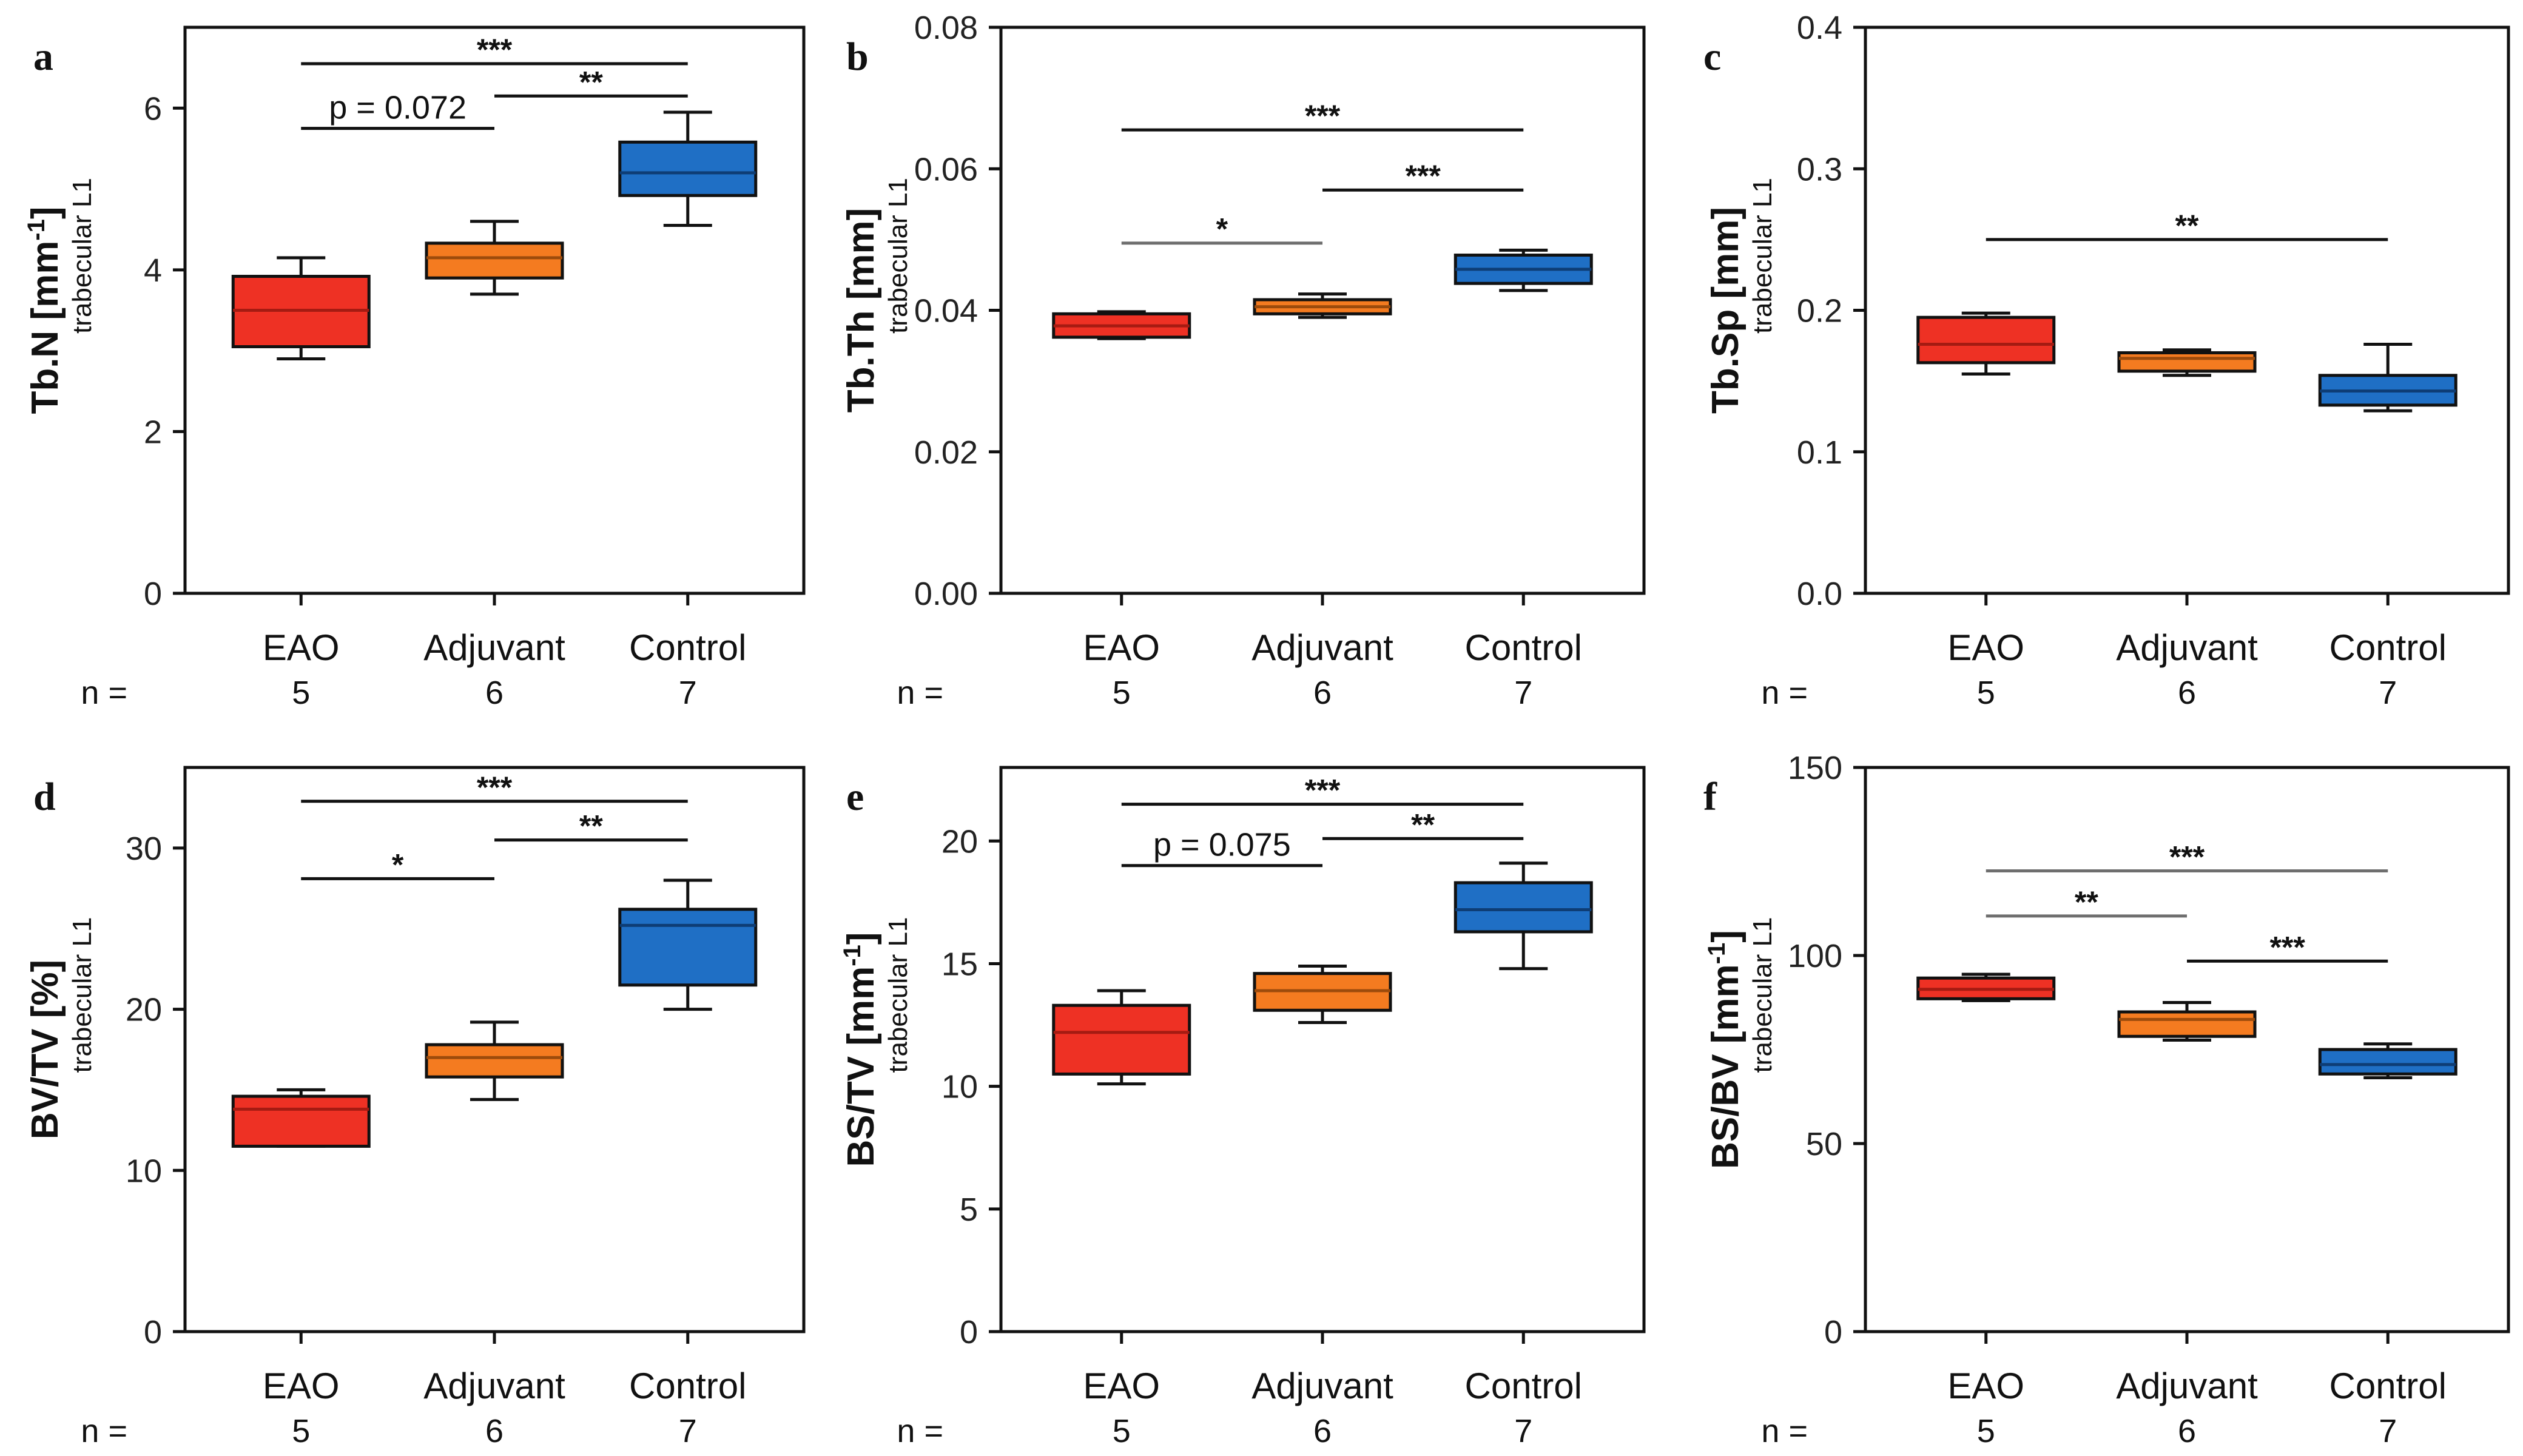 This screenshot has height=1456, width=2523. What do you see at coordinates (946, 311) in the screenshot?
I see `y-tick-label: 0.04` at bounding box center [946, 311].